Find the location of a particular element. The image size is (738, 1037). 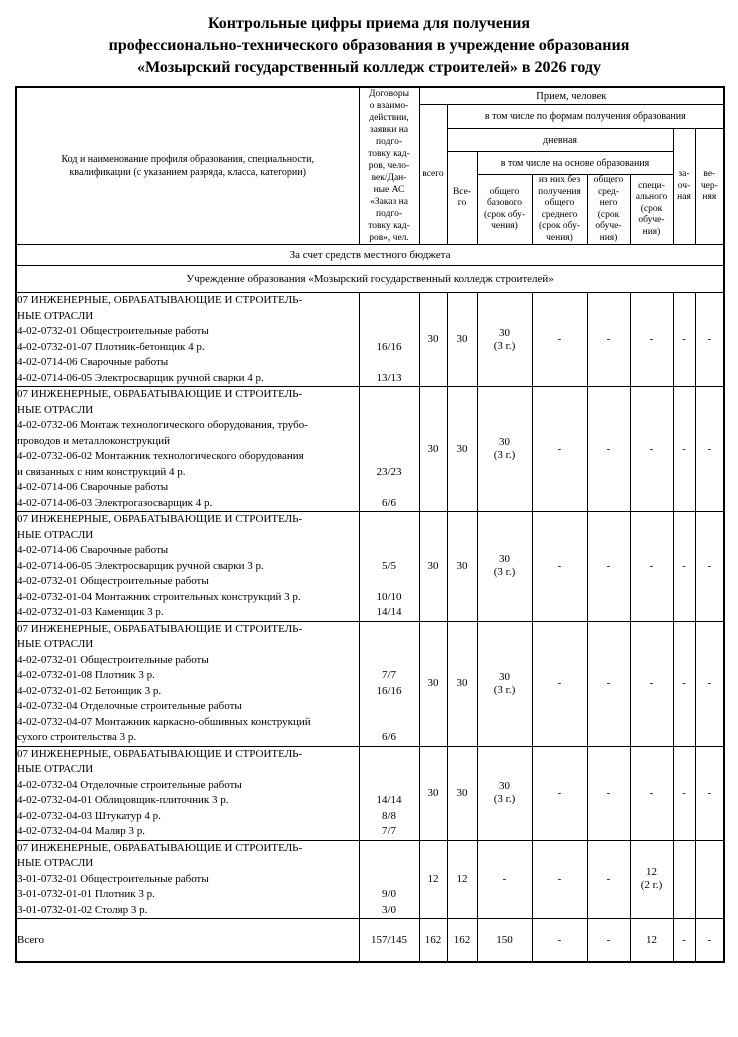

totals-special: 12 is located at coordinates (651, 940).